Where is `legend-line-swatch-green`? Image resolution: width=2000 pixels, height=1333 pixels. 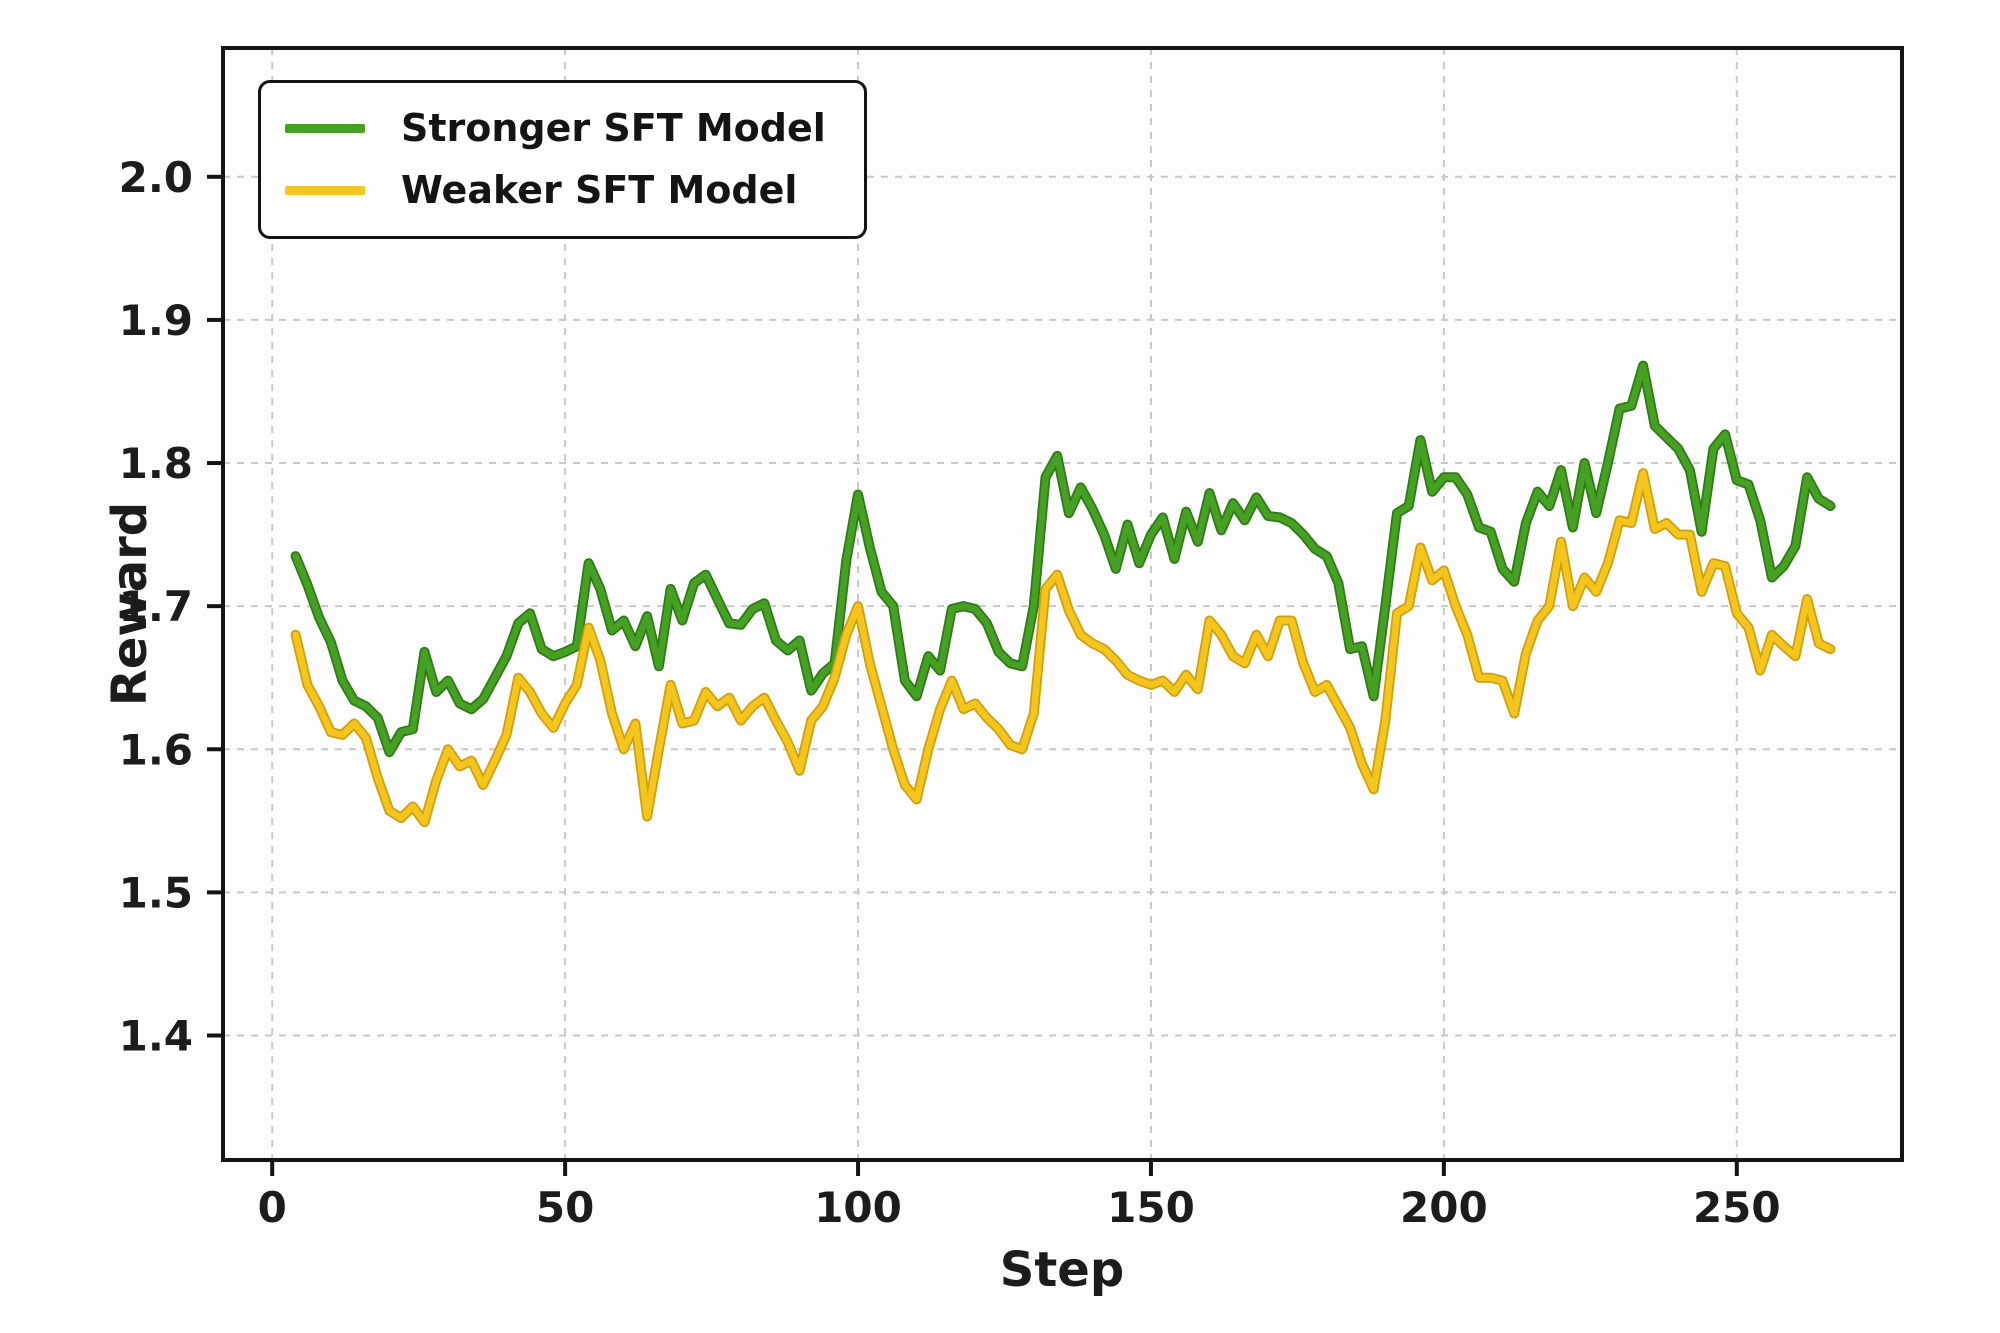
legend-line-swatch-green is located at coordinates (325, 129).